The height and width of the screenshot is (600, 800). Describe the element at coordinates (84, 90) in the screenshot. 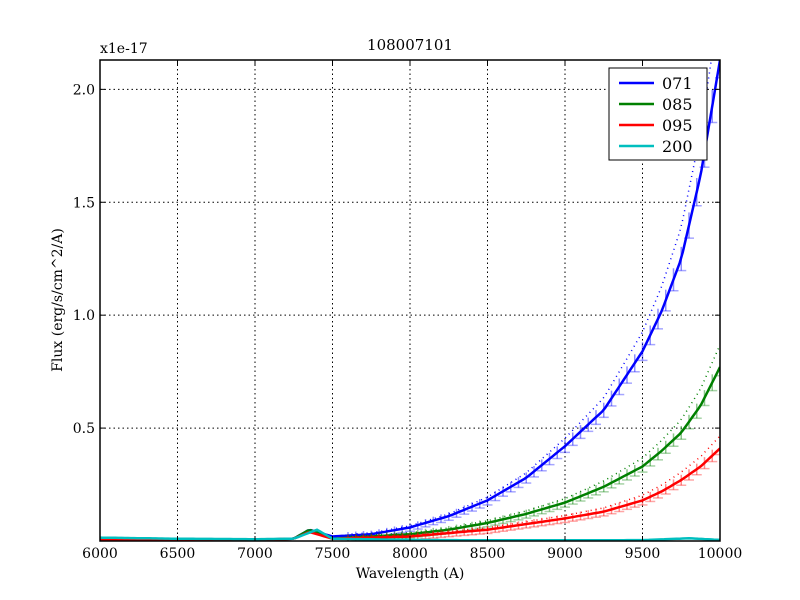

I see `y-tick-label: 2.0` at that location.